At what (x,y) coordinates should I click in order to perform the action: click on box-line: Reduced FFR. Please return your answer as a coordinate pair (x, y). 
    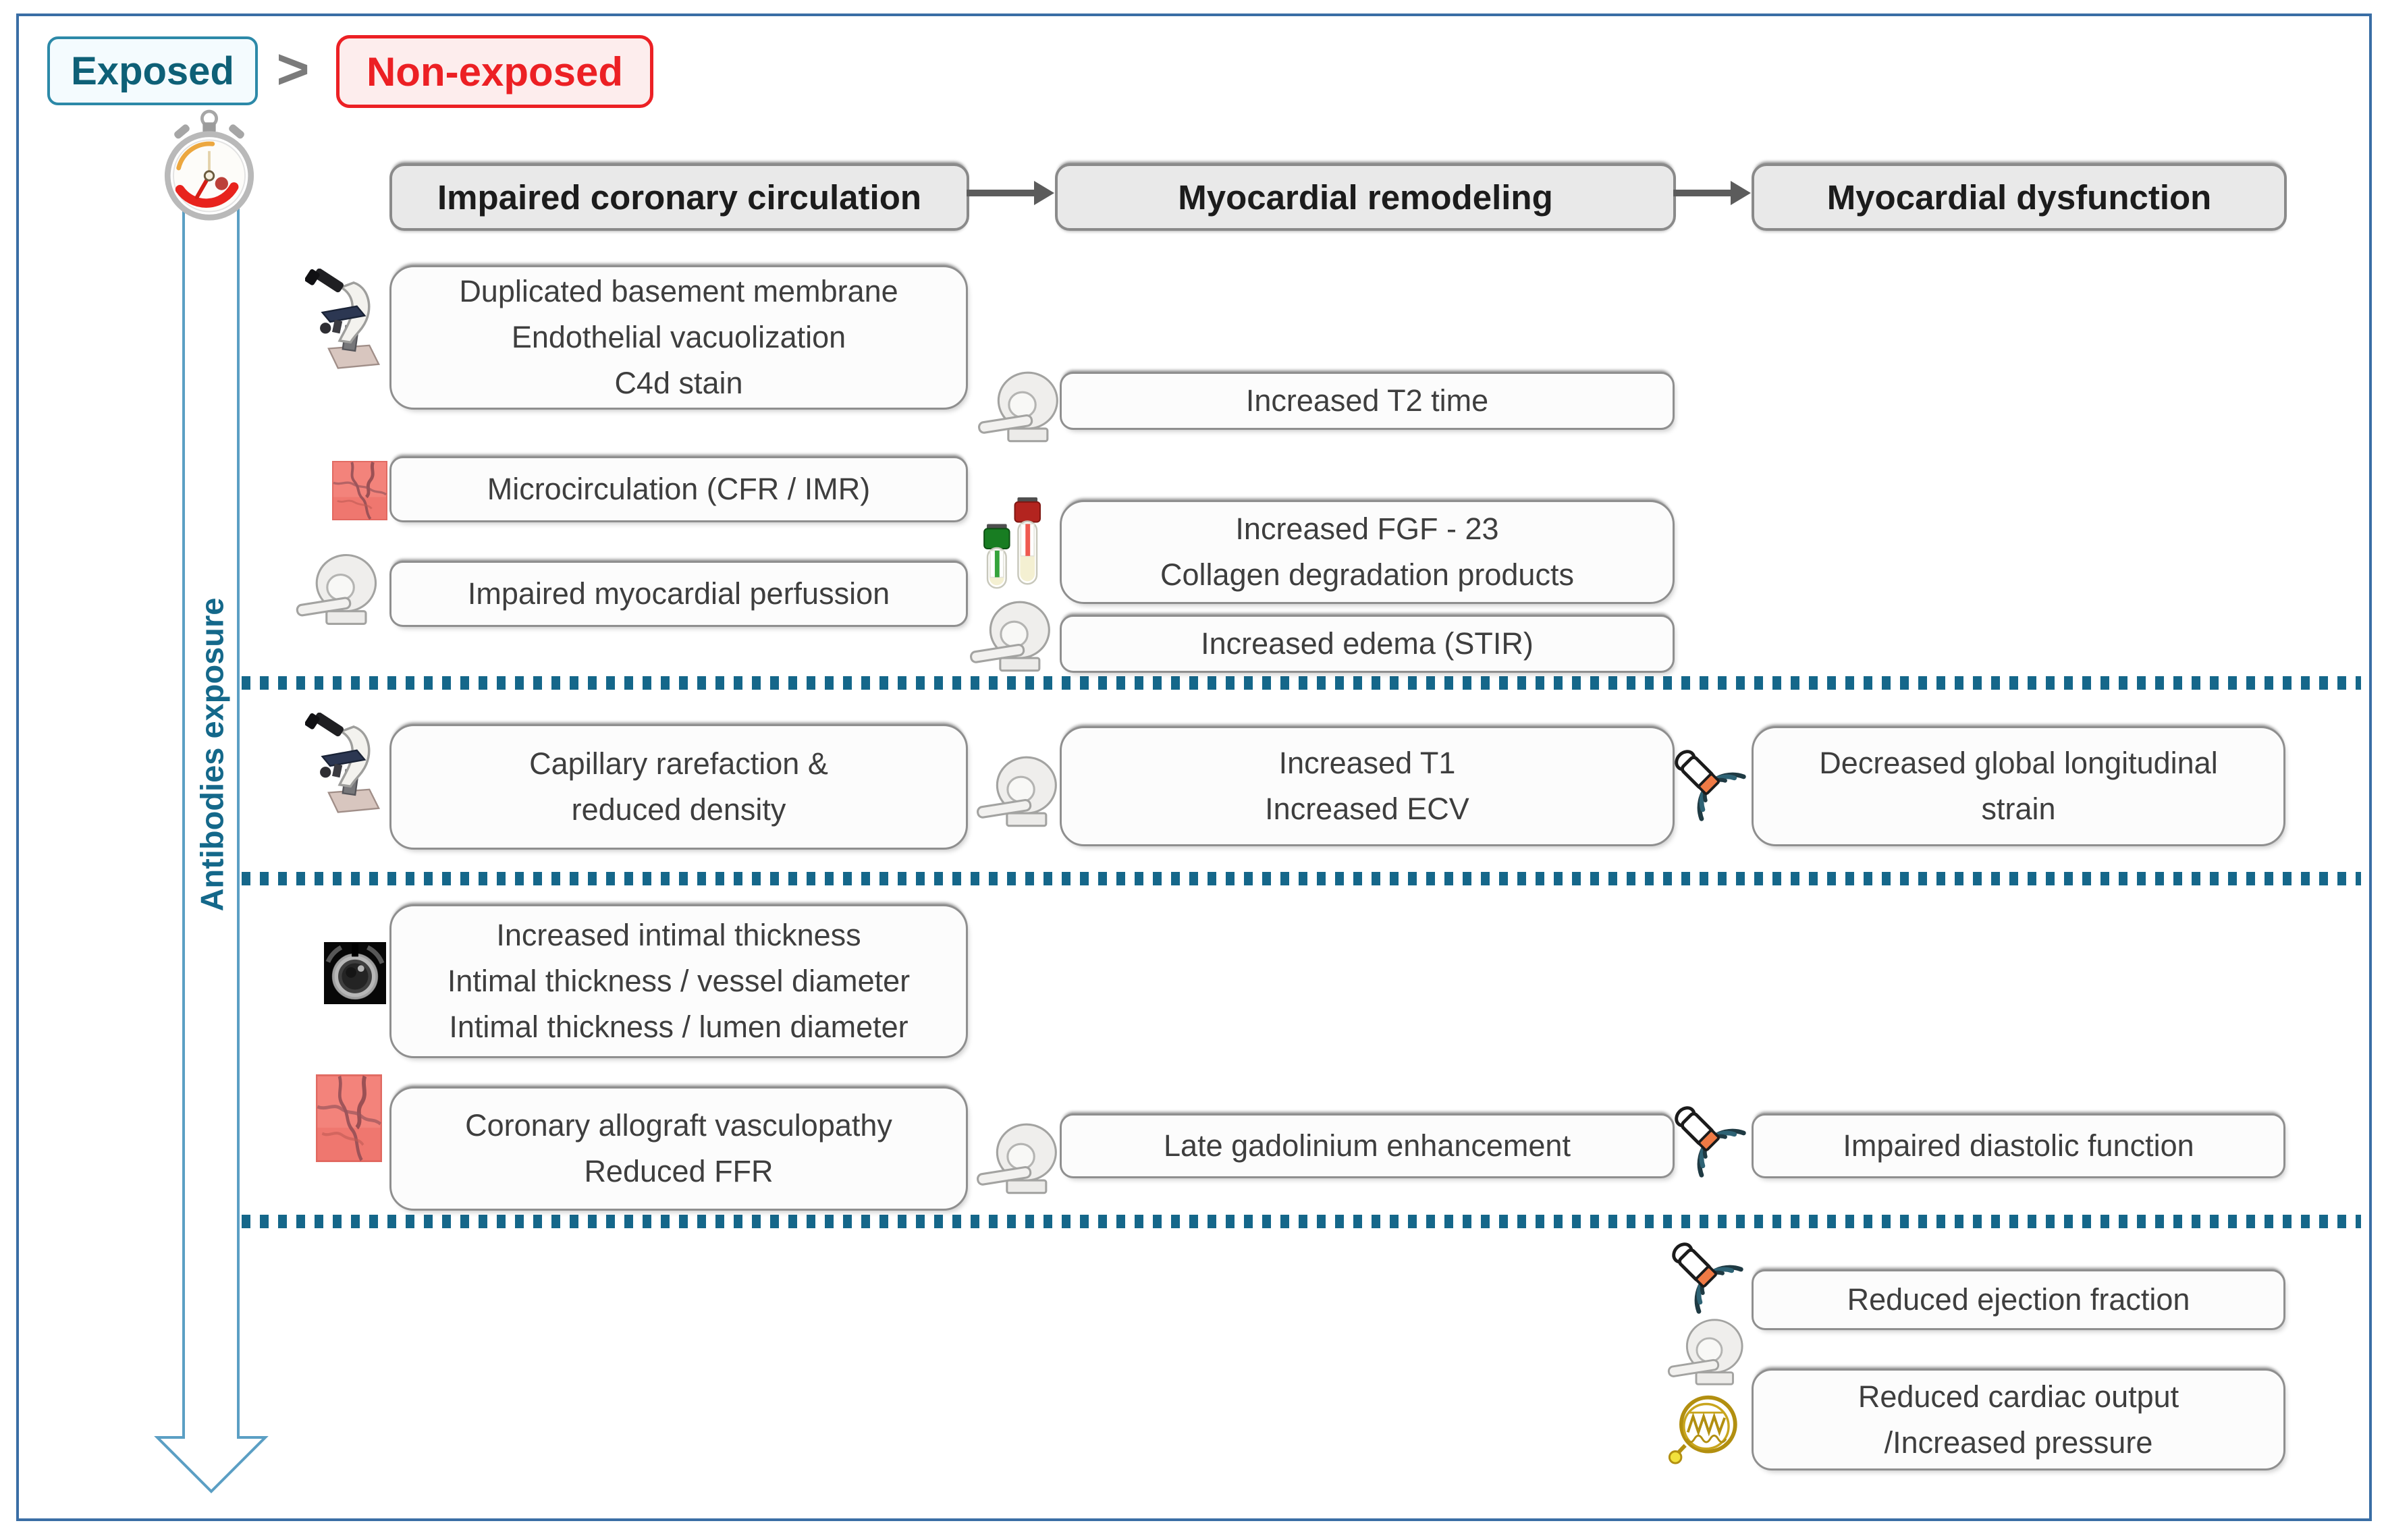
    Looking at the image, I should click on (679, 1171).